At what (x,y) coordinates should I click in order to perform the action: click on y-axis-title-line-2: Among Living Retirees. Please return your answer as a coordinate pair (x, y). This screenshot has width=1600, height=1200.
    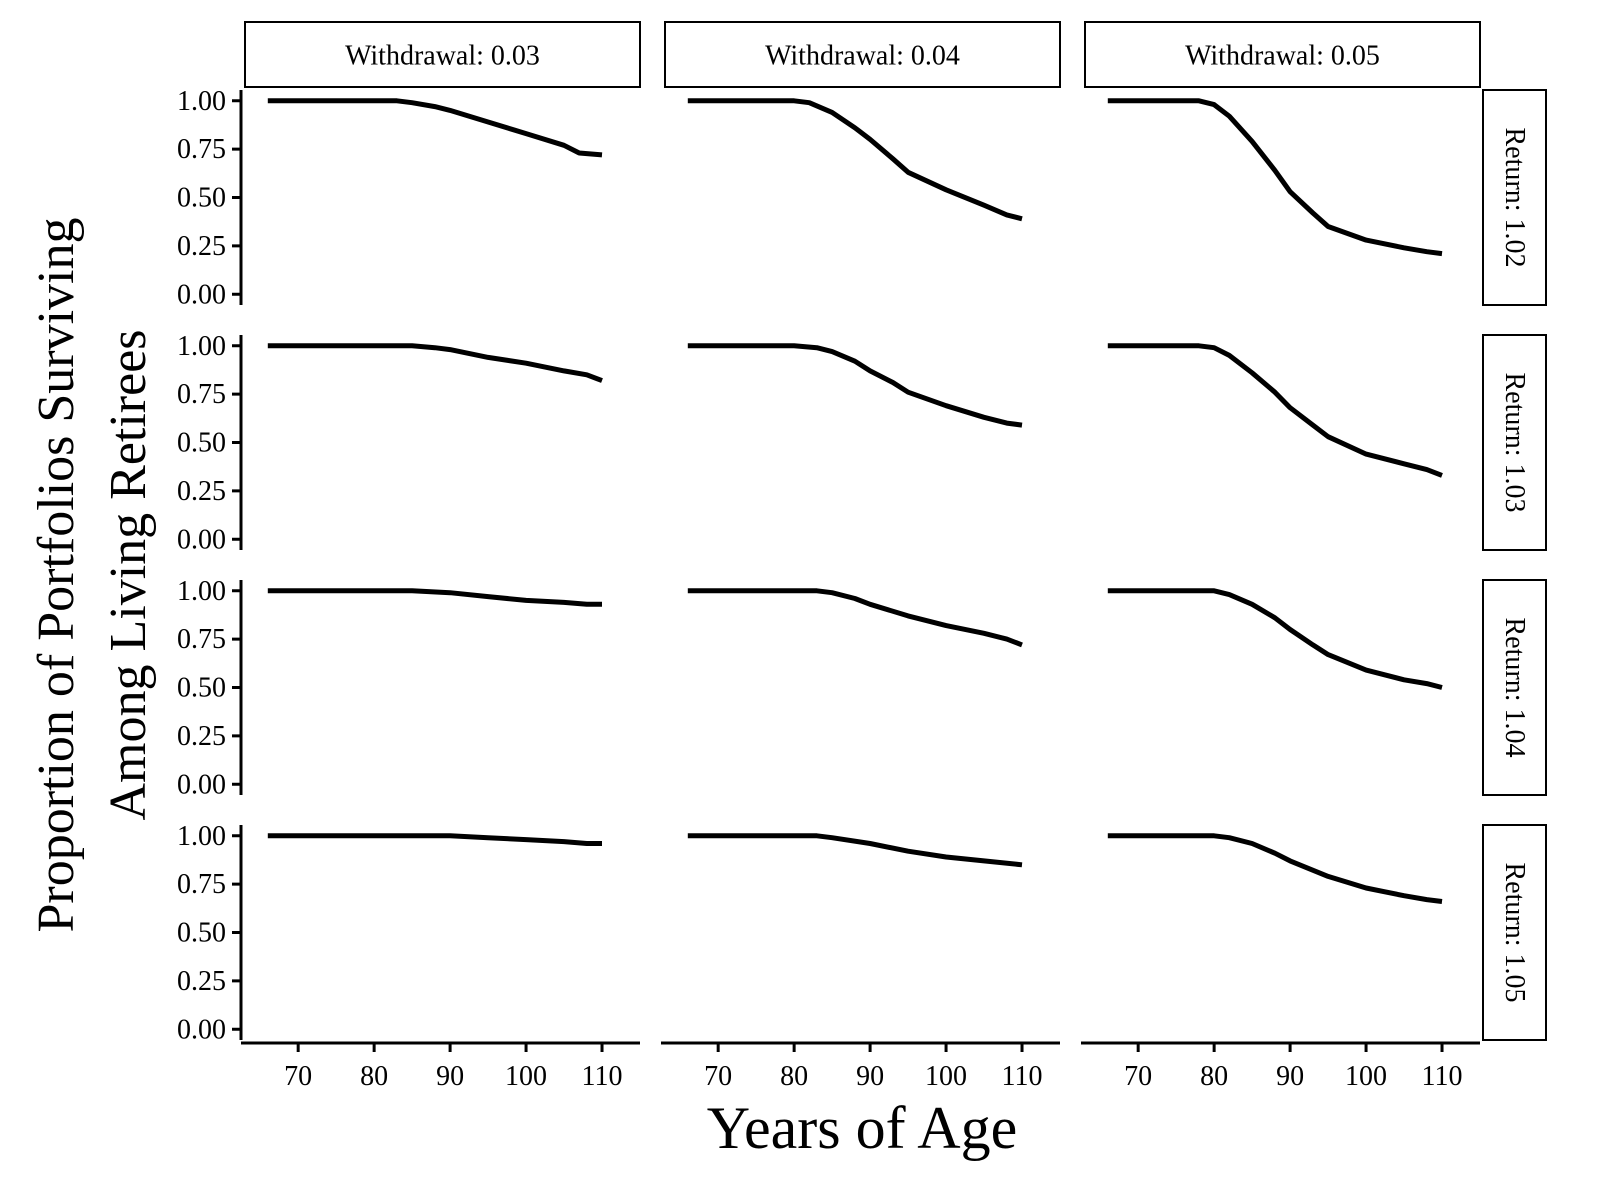
    Looking at the image, I should click on (128, 574).